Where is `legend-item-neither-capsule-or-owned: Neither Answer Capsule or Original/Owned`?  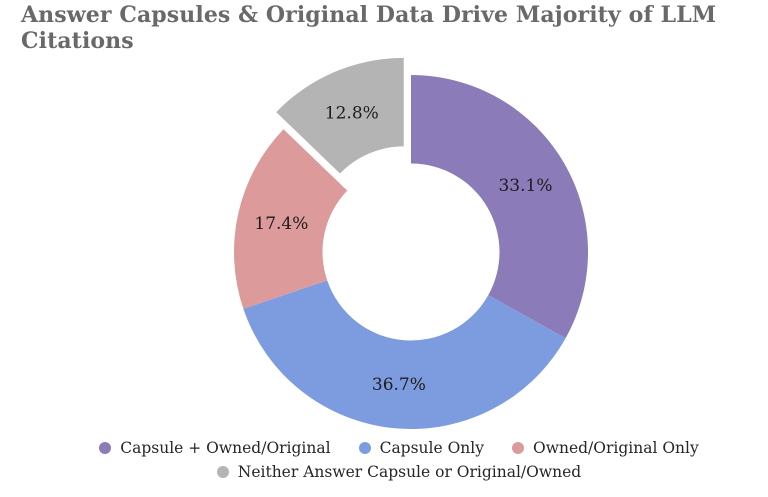 legend-item-neither-capsule-or-owned: Neither Answer Capsule or Original/Owned is located at coordinates (399, 472).